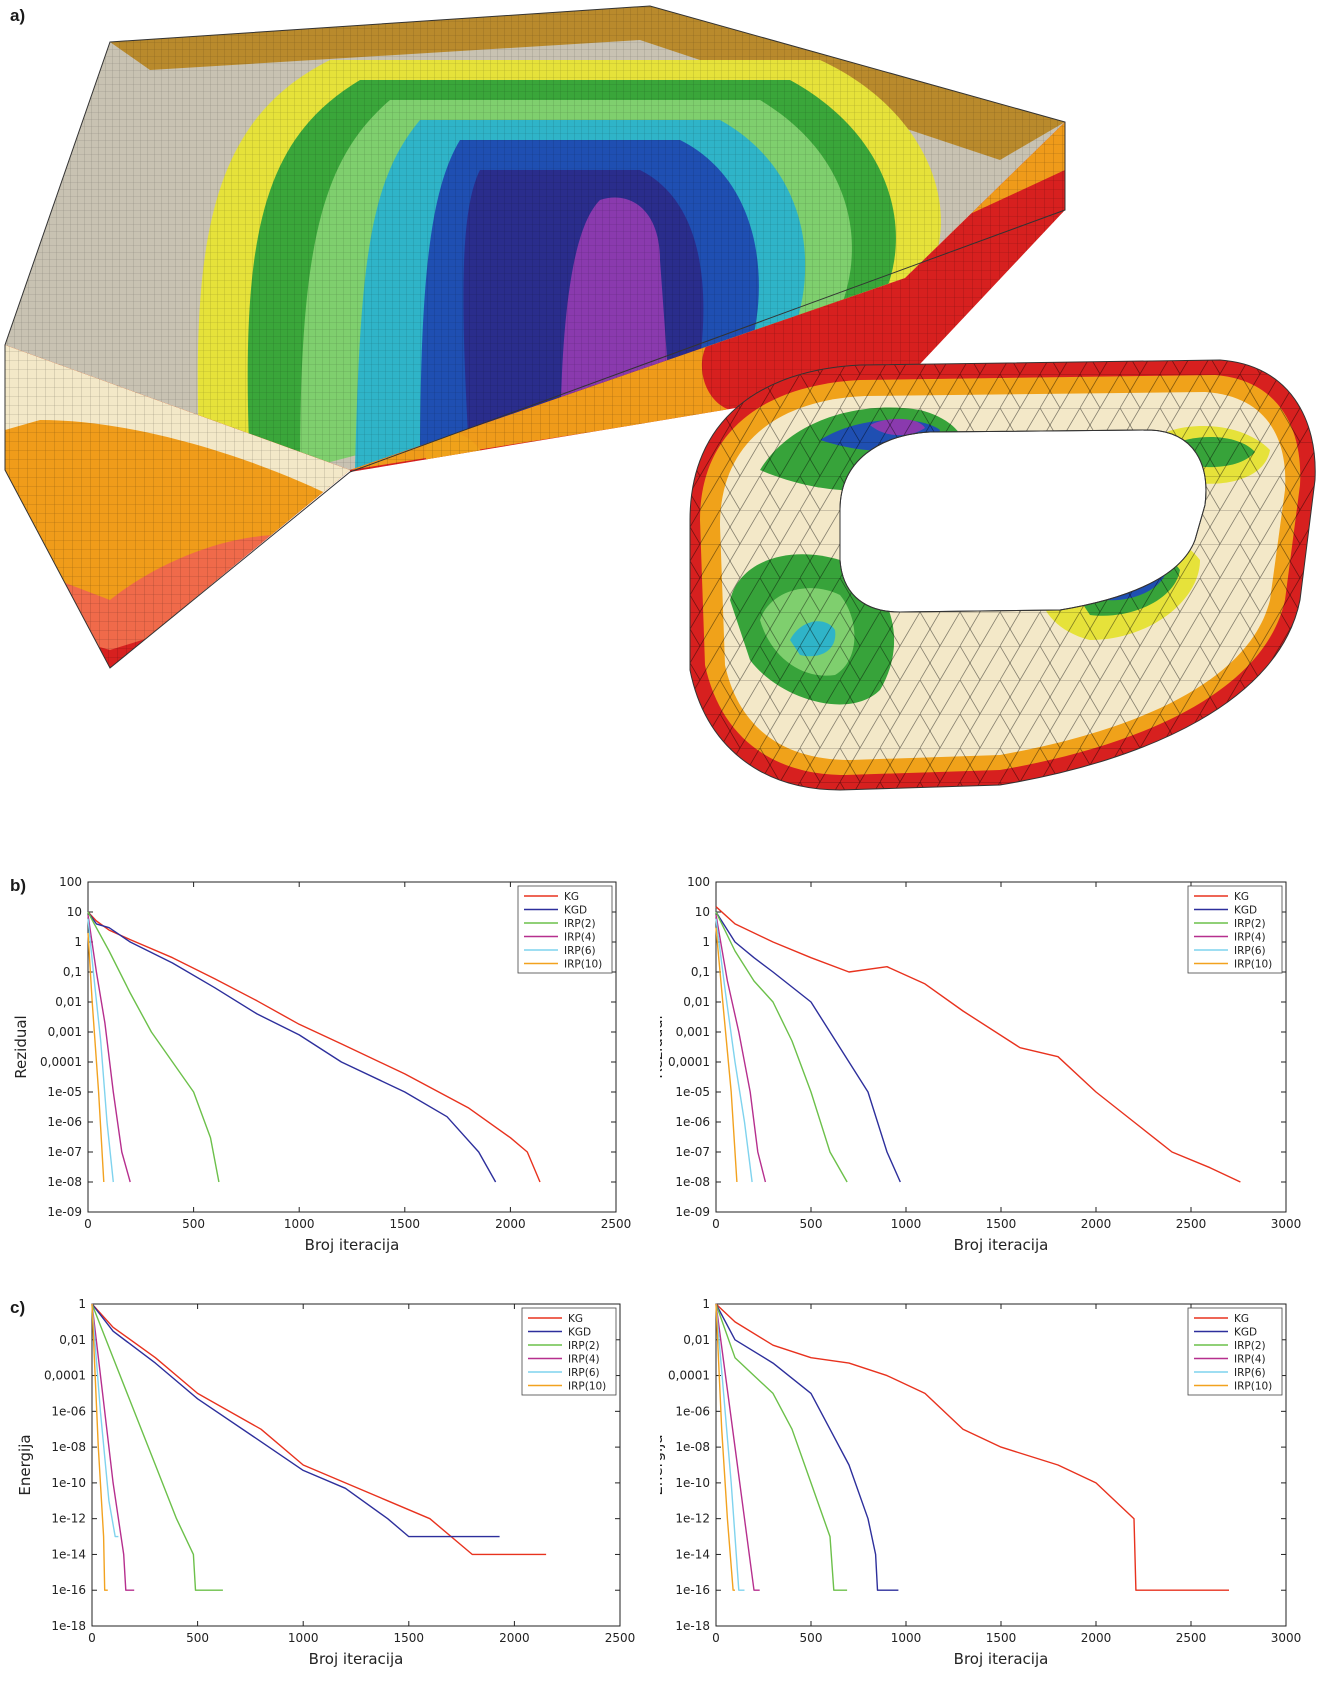 The height and width of the screenshot is (1687, 1319). Describe the element at coordinates (571, 897) in the screenshot. I see `legend-label-kg: KG` at that location.